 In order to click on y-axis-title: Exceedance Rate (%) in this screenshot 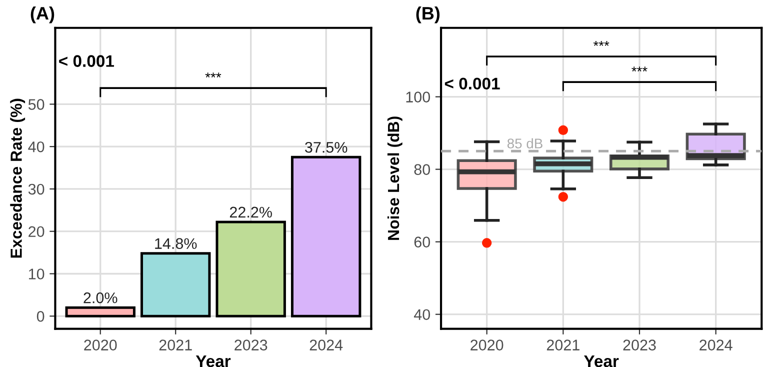, I will do `click(18, 178)`.